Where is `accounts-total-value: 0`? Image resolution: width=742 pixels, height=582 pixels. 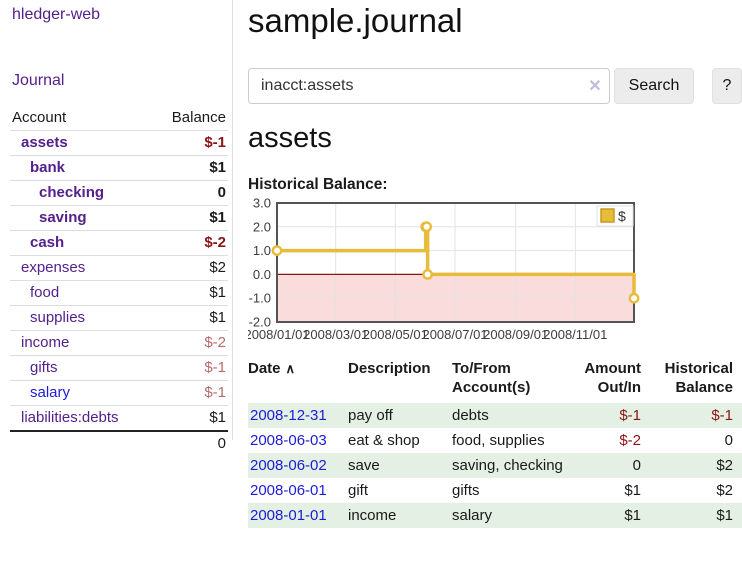
accounts-total-value: 0 is located at coordinates (189, 443).